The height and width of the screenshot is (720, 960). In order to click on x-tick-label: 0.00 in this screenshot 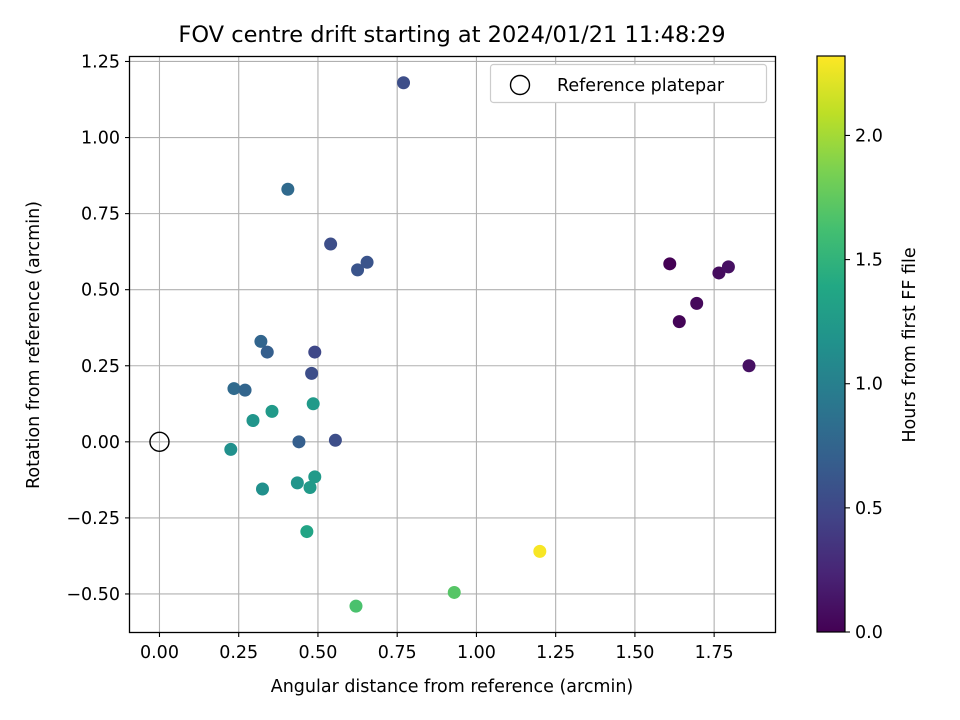, I will do `click(159, 653)`.